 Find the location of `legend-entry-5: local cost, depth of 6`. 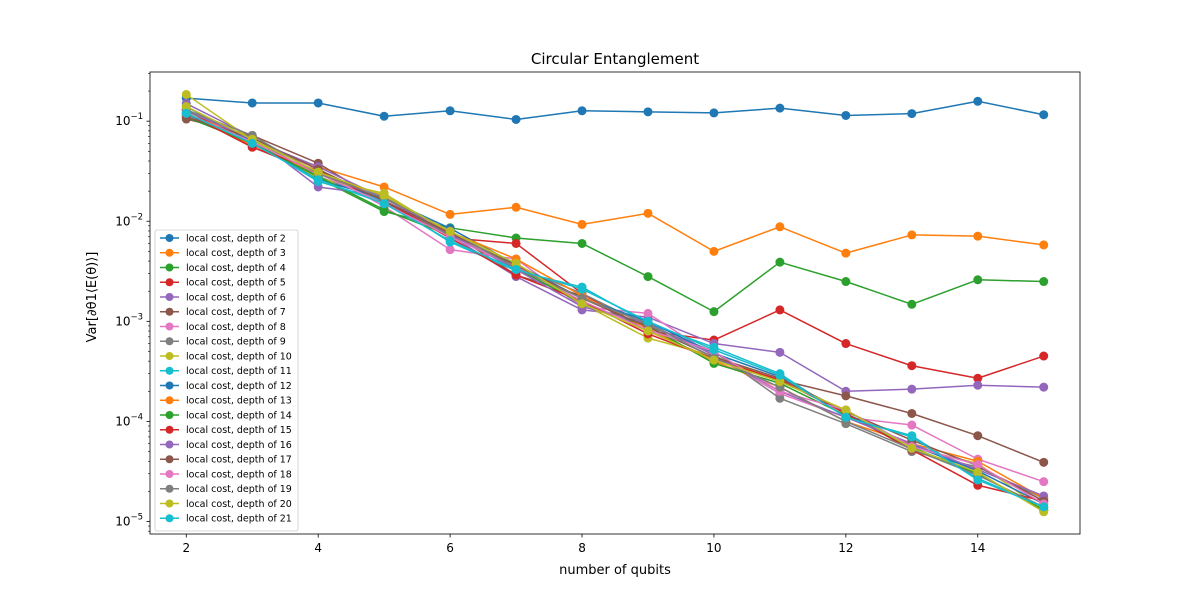

legend-entry-5: local cost, depth of 6 is located at coordinates (223, 297).